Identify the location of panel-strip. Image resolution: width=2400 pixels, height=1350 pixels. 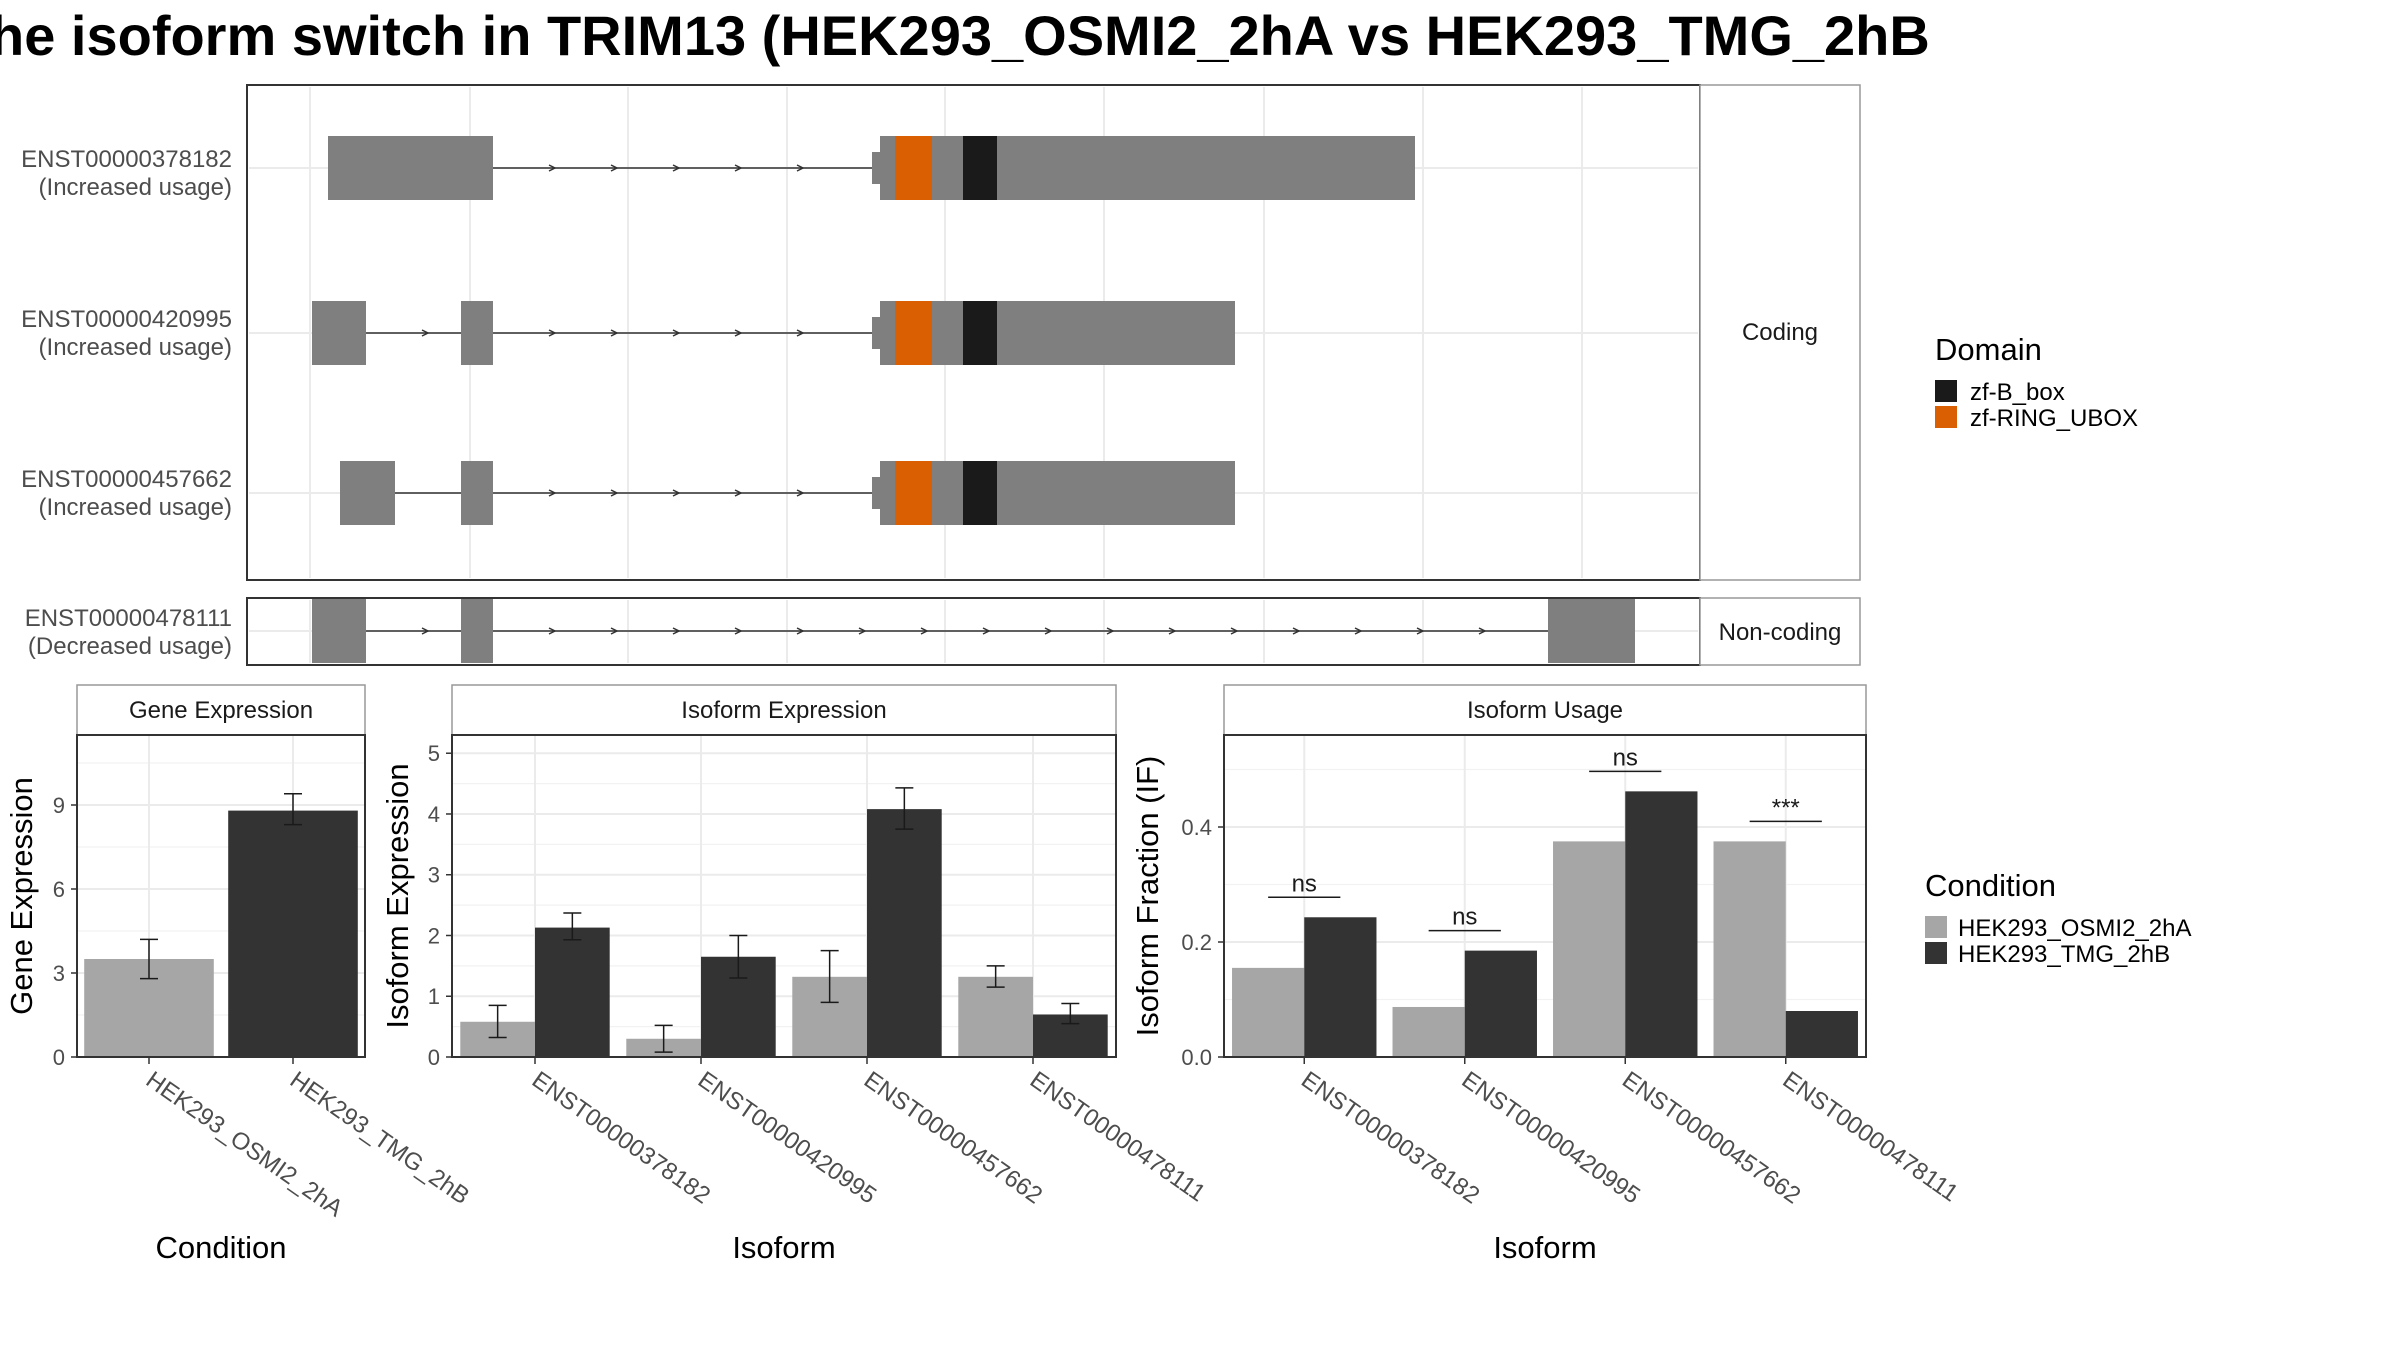
(784, 710).